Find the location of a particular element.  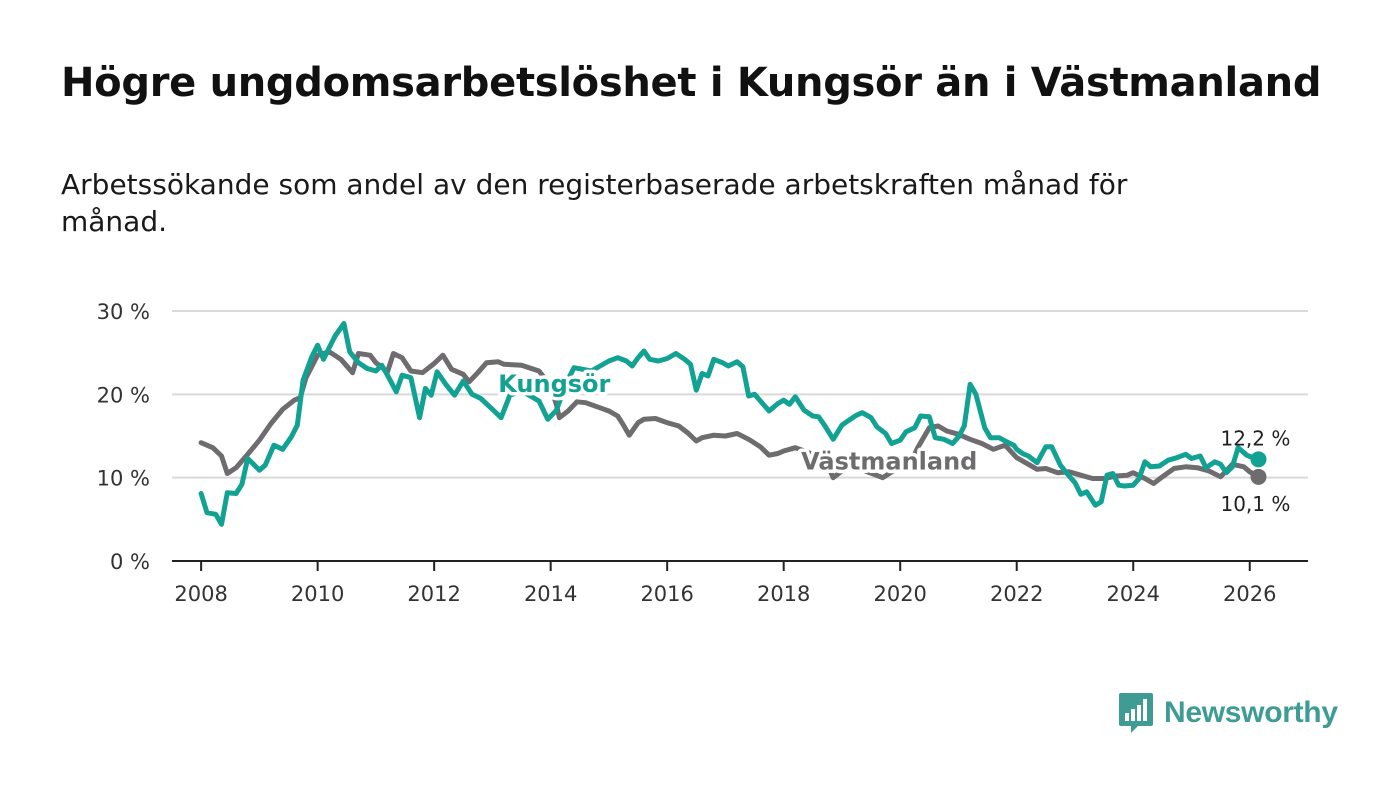

x-axis-ticks: 2008 2010 2012 2014 2016 2018 2020 2022 2024 2026 is located at coordinates (725, 583).